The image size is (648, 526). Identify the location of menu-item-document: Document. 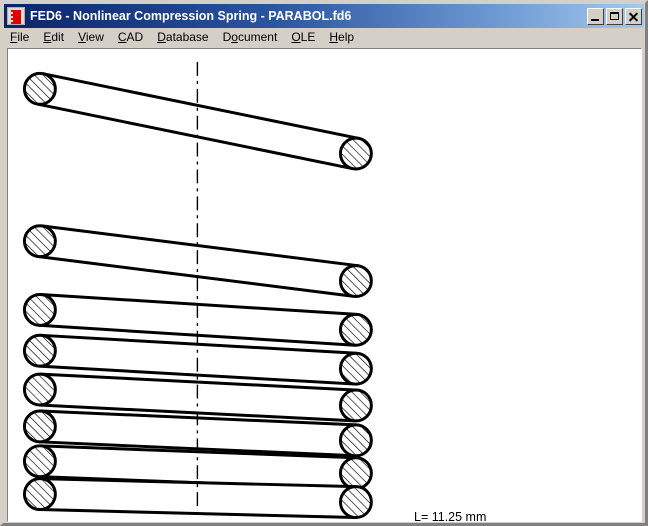
(250, 36).